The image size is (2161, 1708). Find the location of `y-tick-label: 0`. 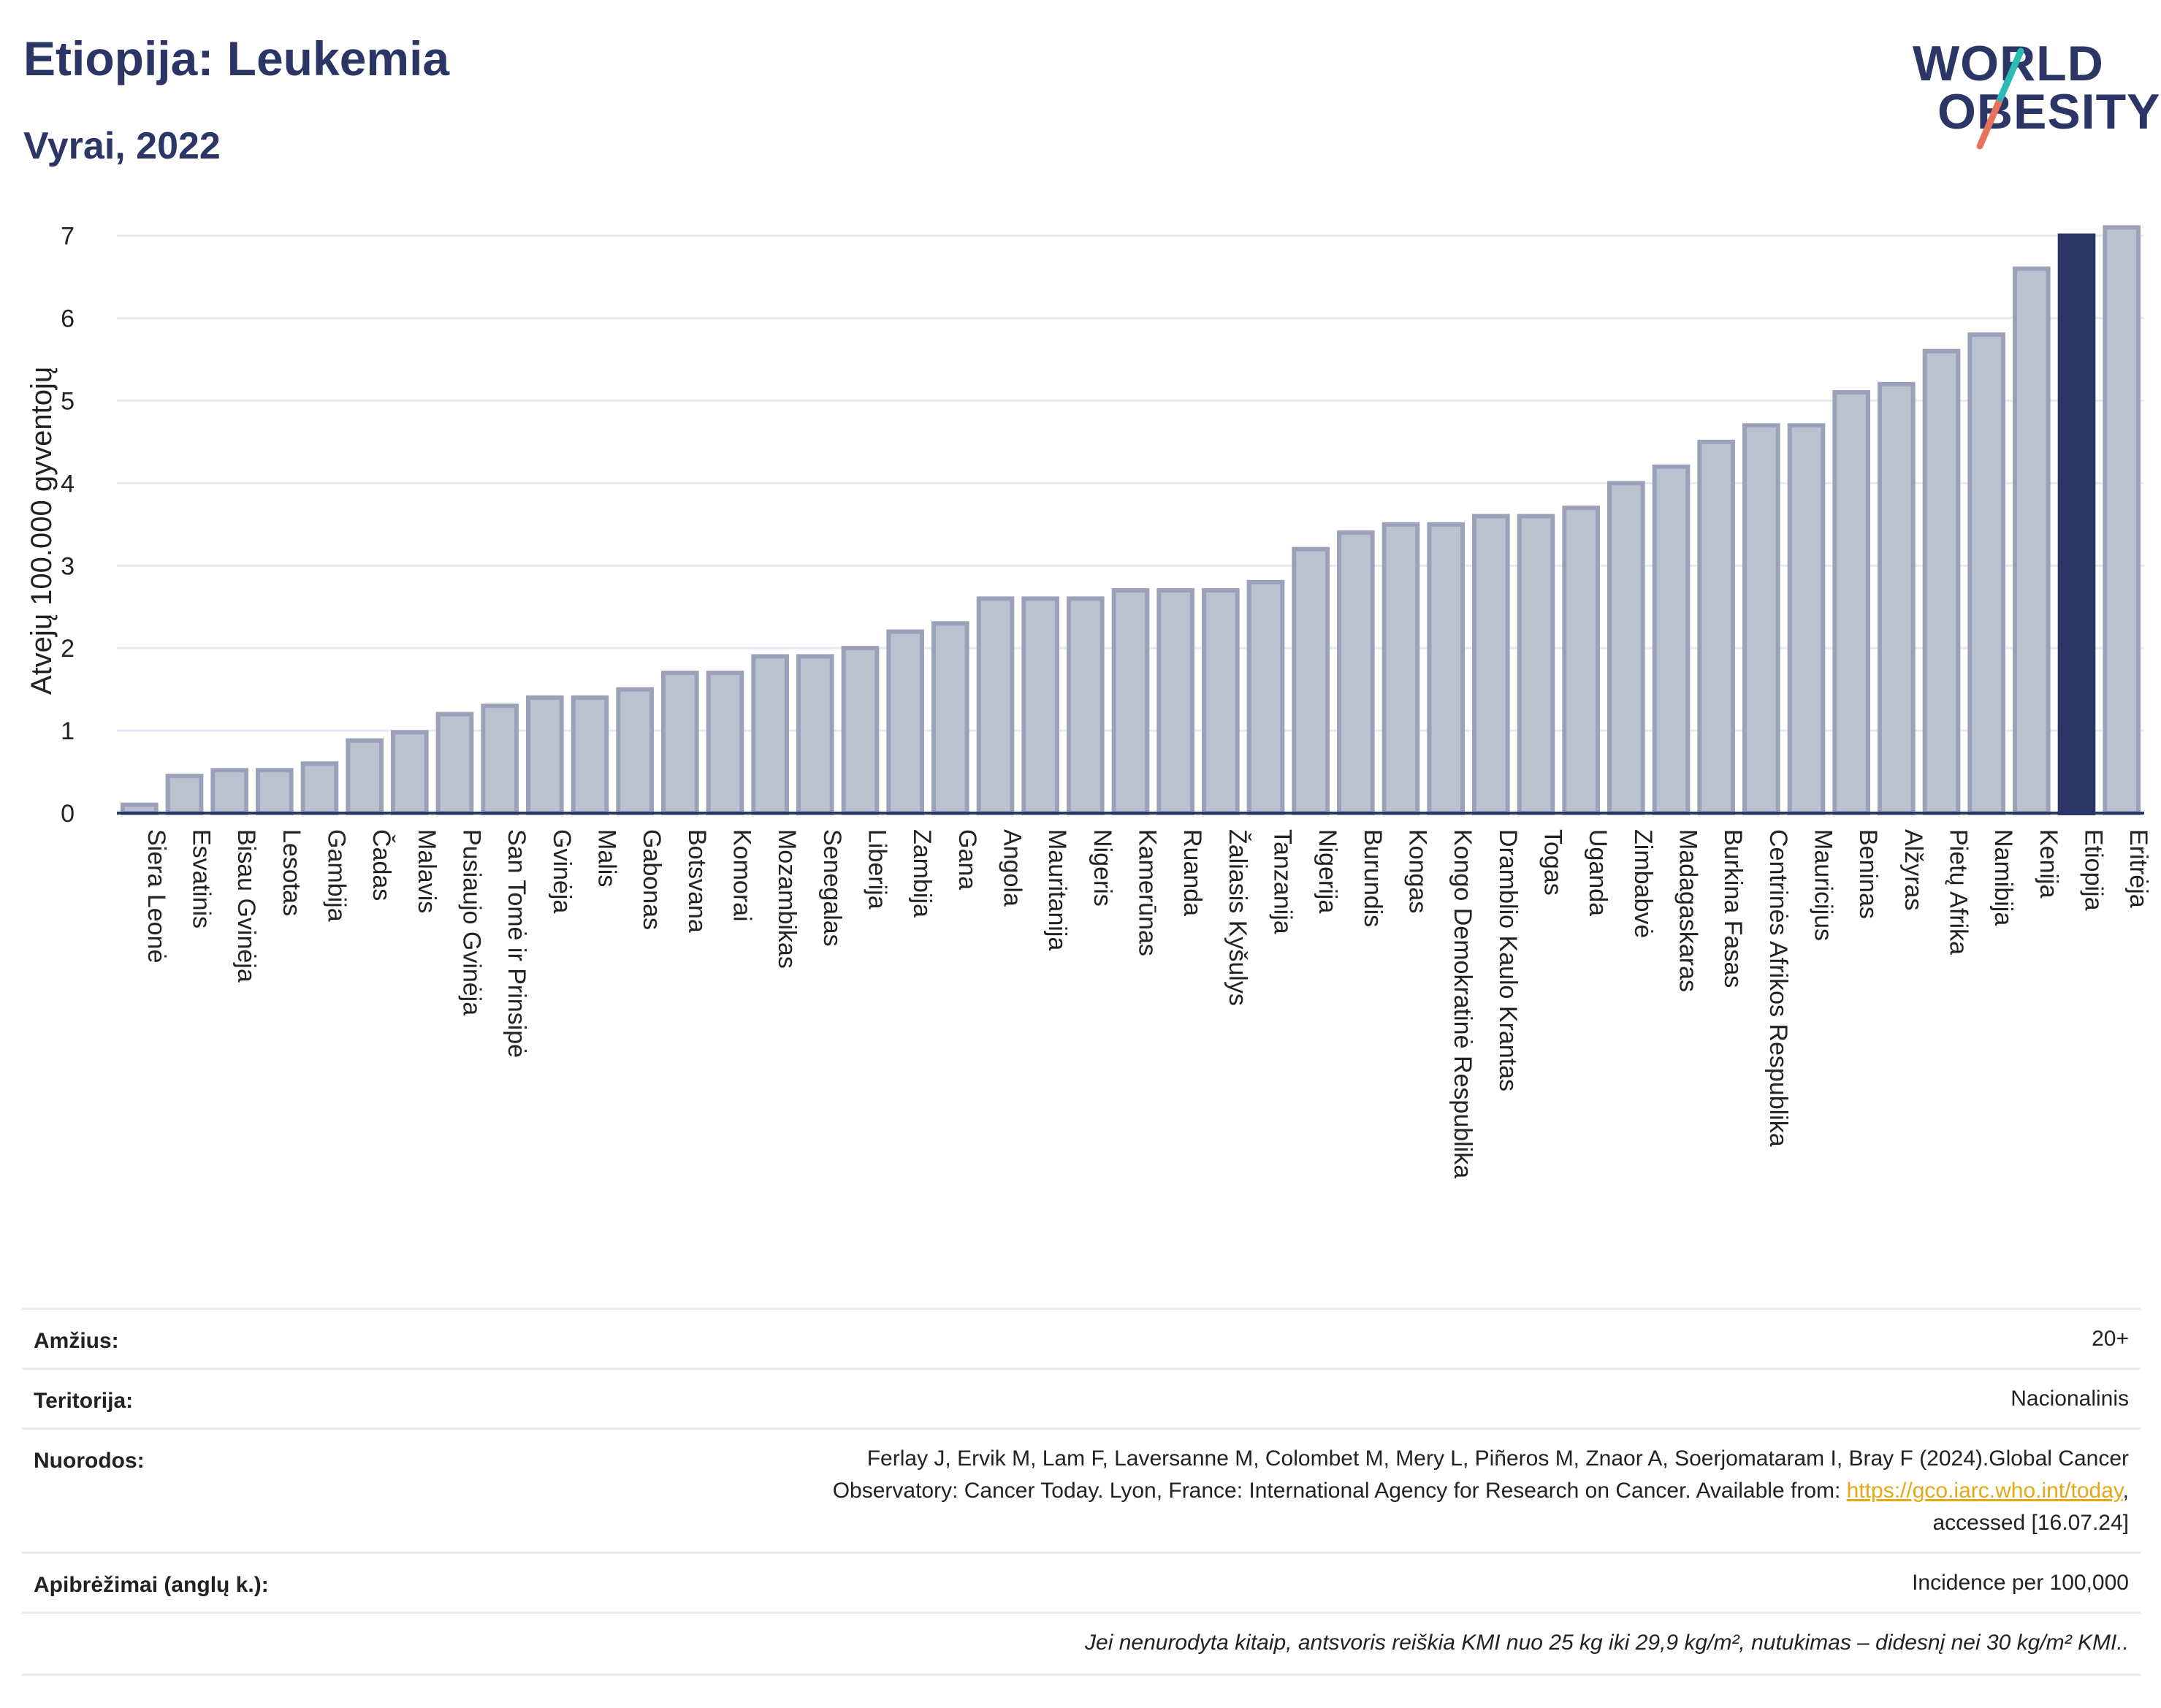

y-tick-label: 0 is located at coordinates (68, 814).